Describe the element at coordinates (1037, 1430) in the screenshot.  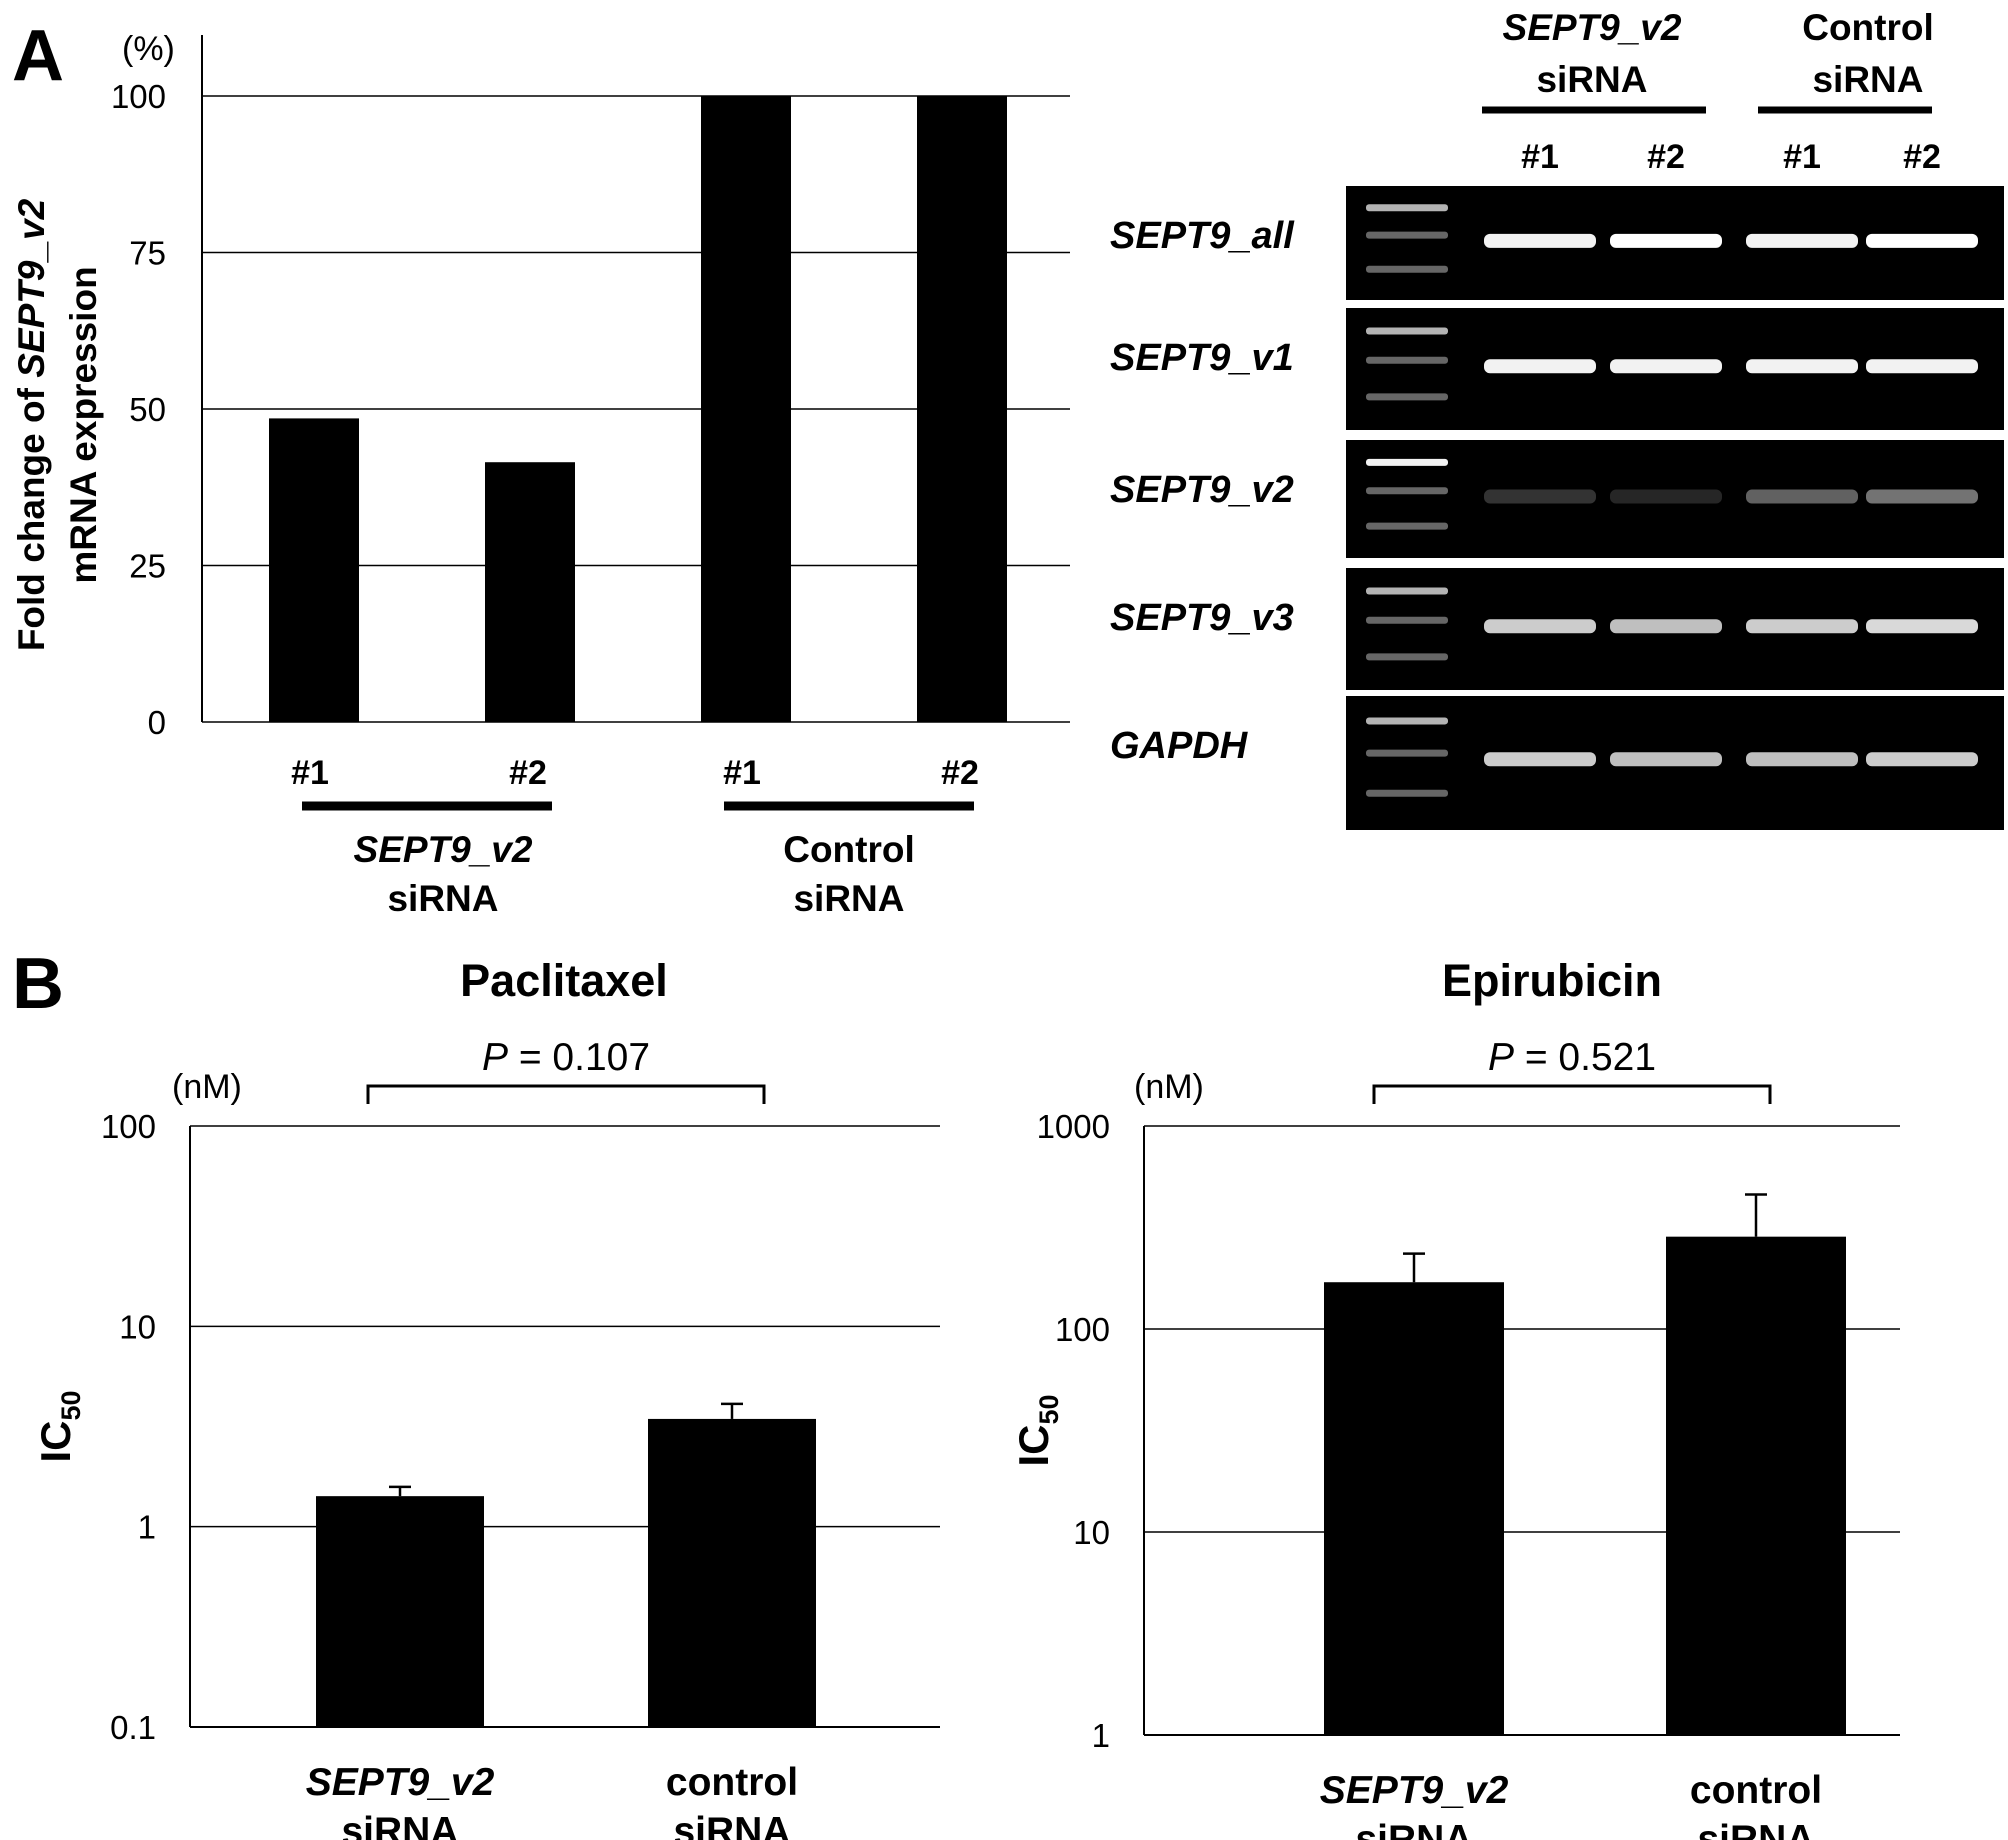
I see `epirubicin-y-axis-label: IC50` at that location.